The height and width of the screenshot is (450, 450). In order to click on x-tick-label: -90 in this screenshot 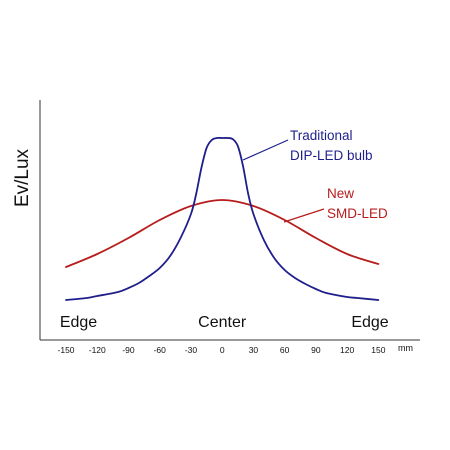, I will do `click(128, 350)`.